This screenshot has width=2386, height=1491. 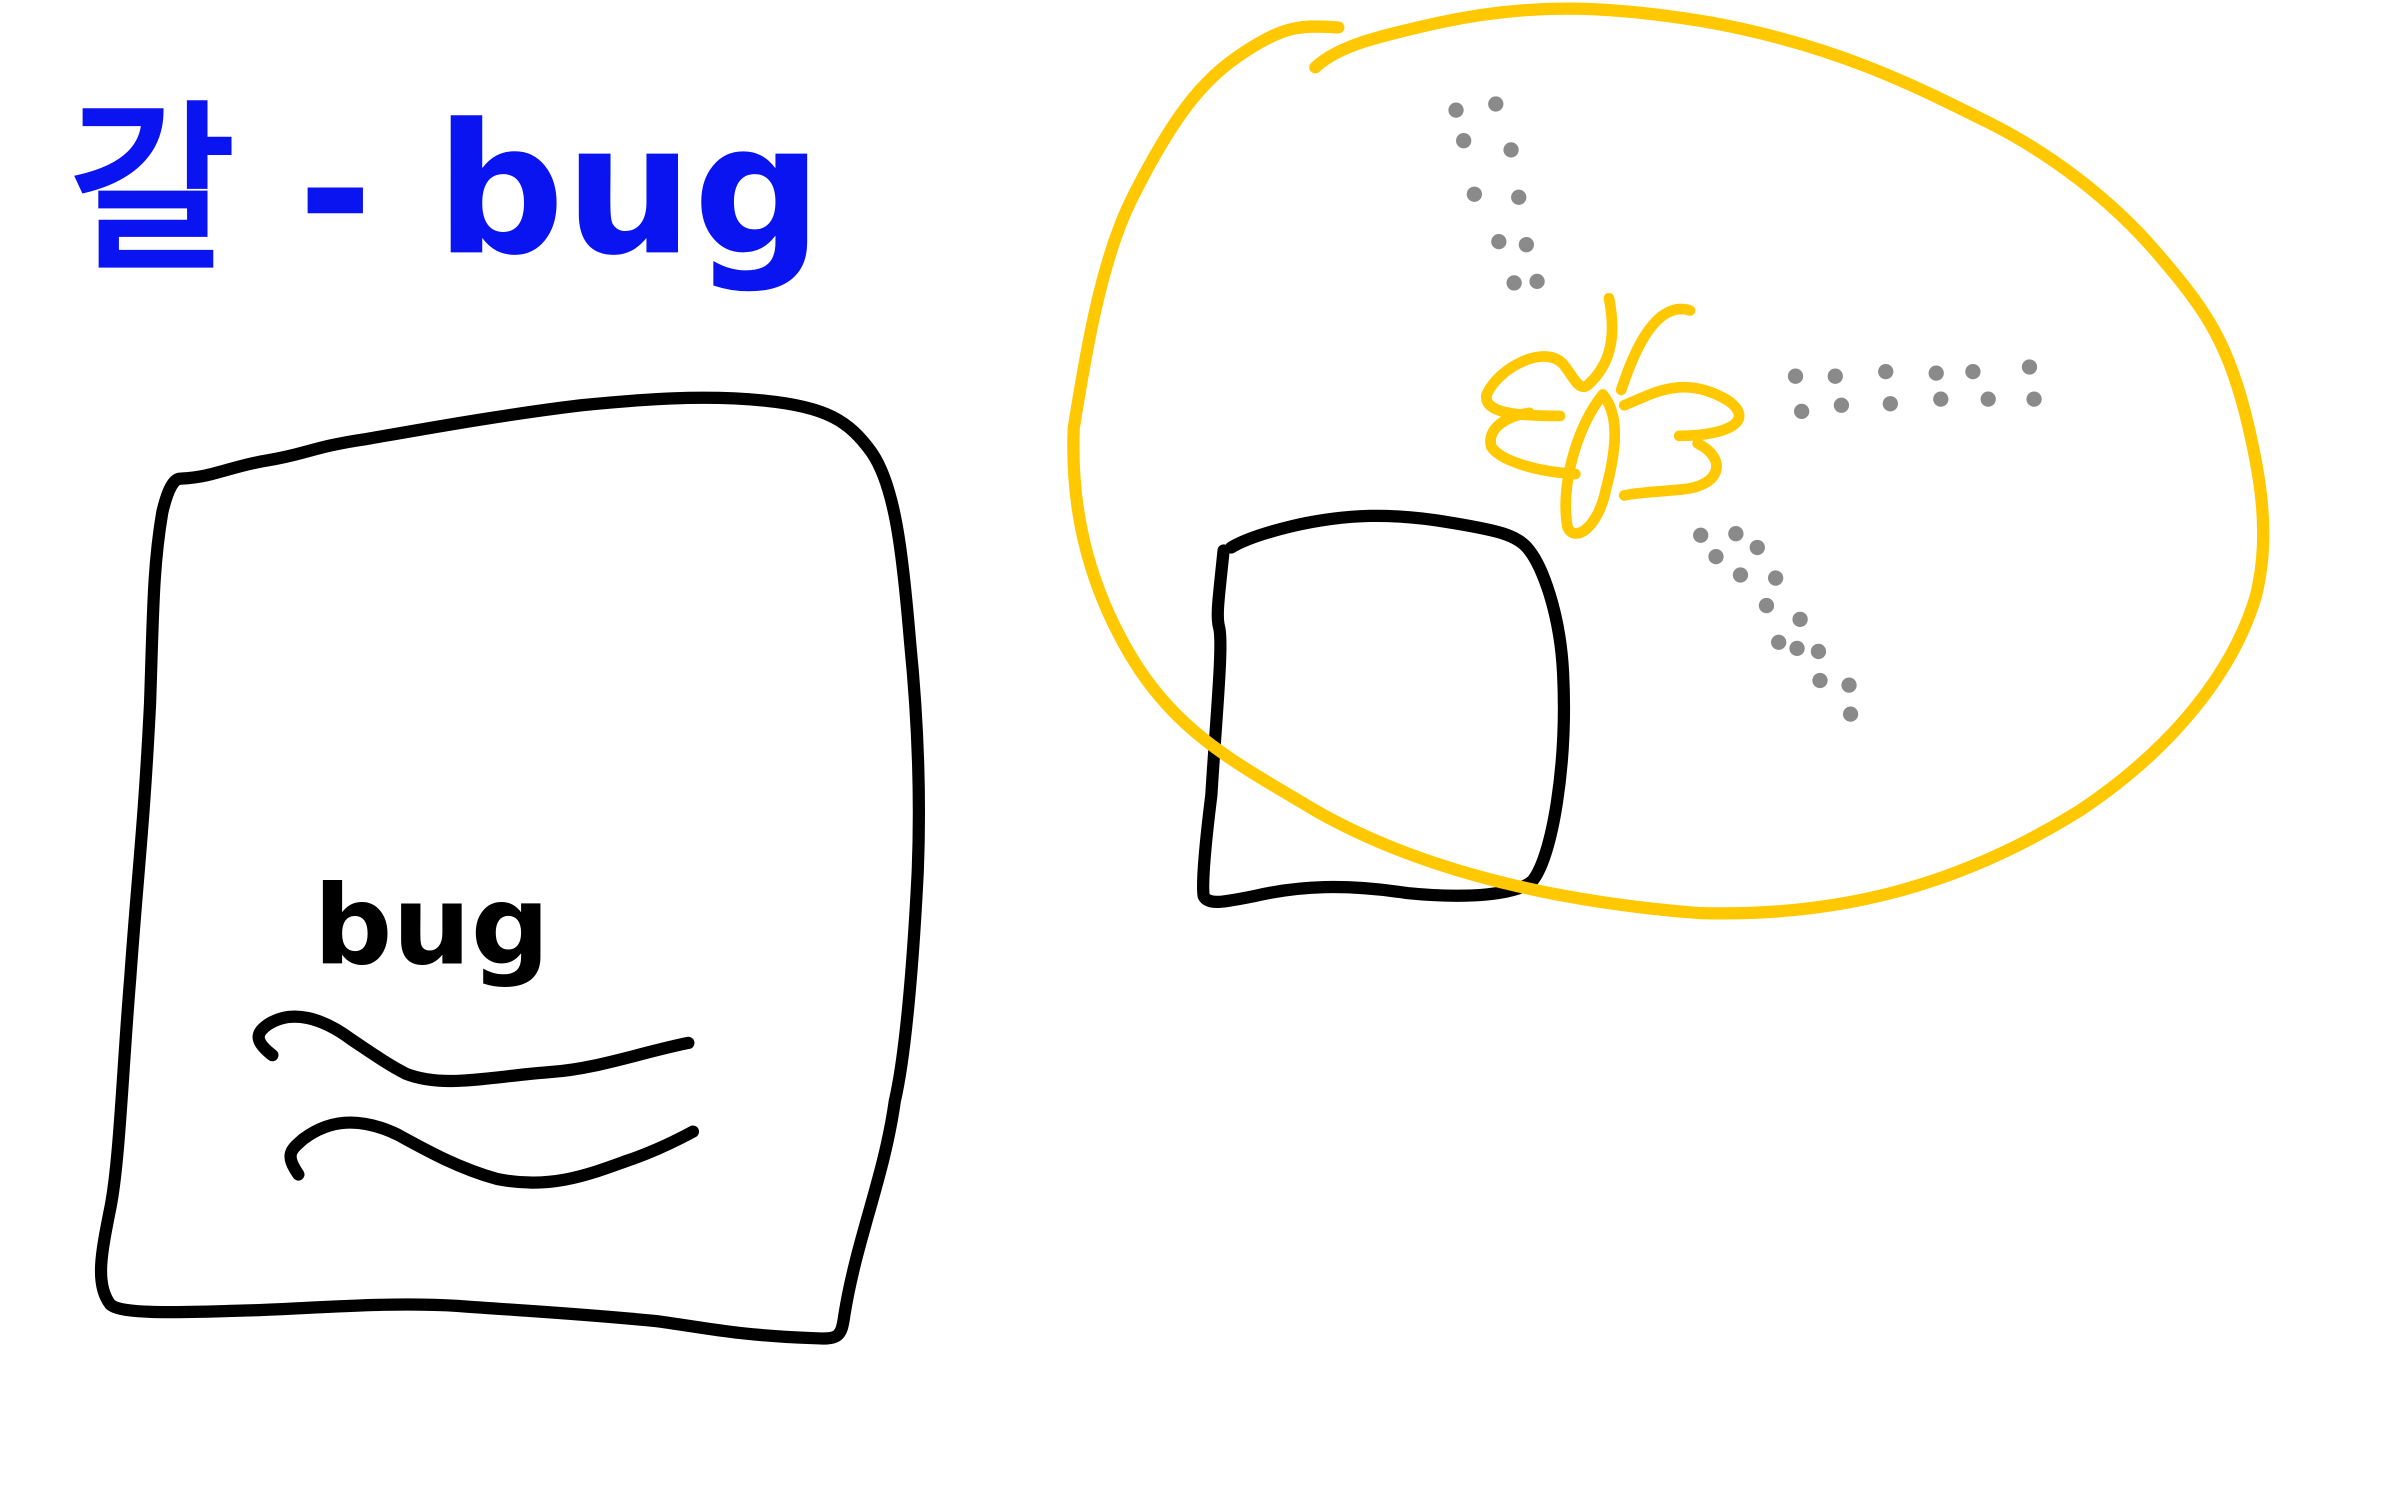 I want to click on card-label: bug, so click(x=432, y=925).